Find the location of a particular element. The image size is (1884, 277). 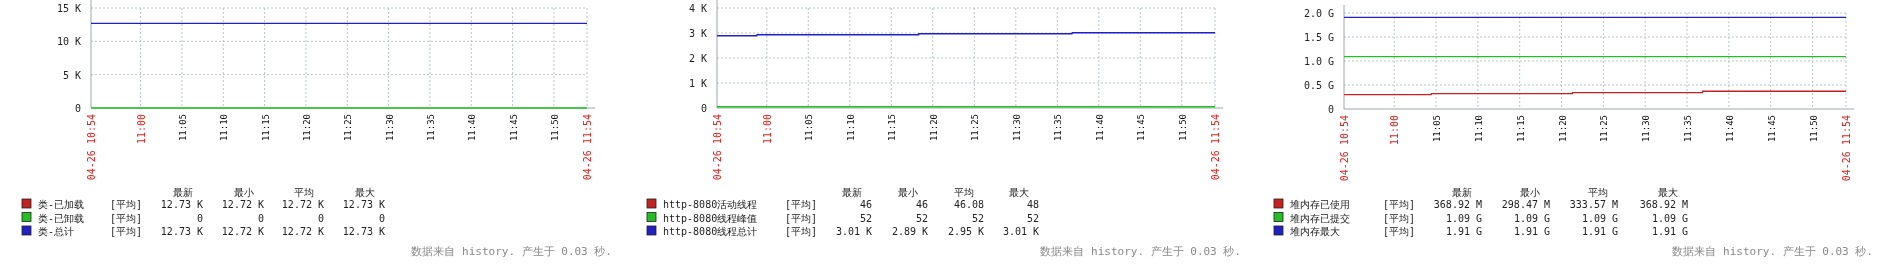

legend-label: 类-已卸载 is located at coordinates (61, 218).